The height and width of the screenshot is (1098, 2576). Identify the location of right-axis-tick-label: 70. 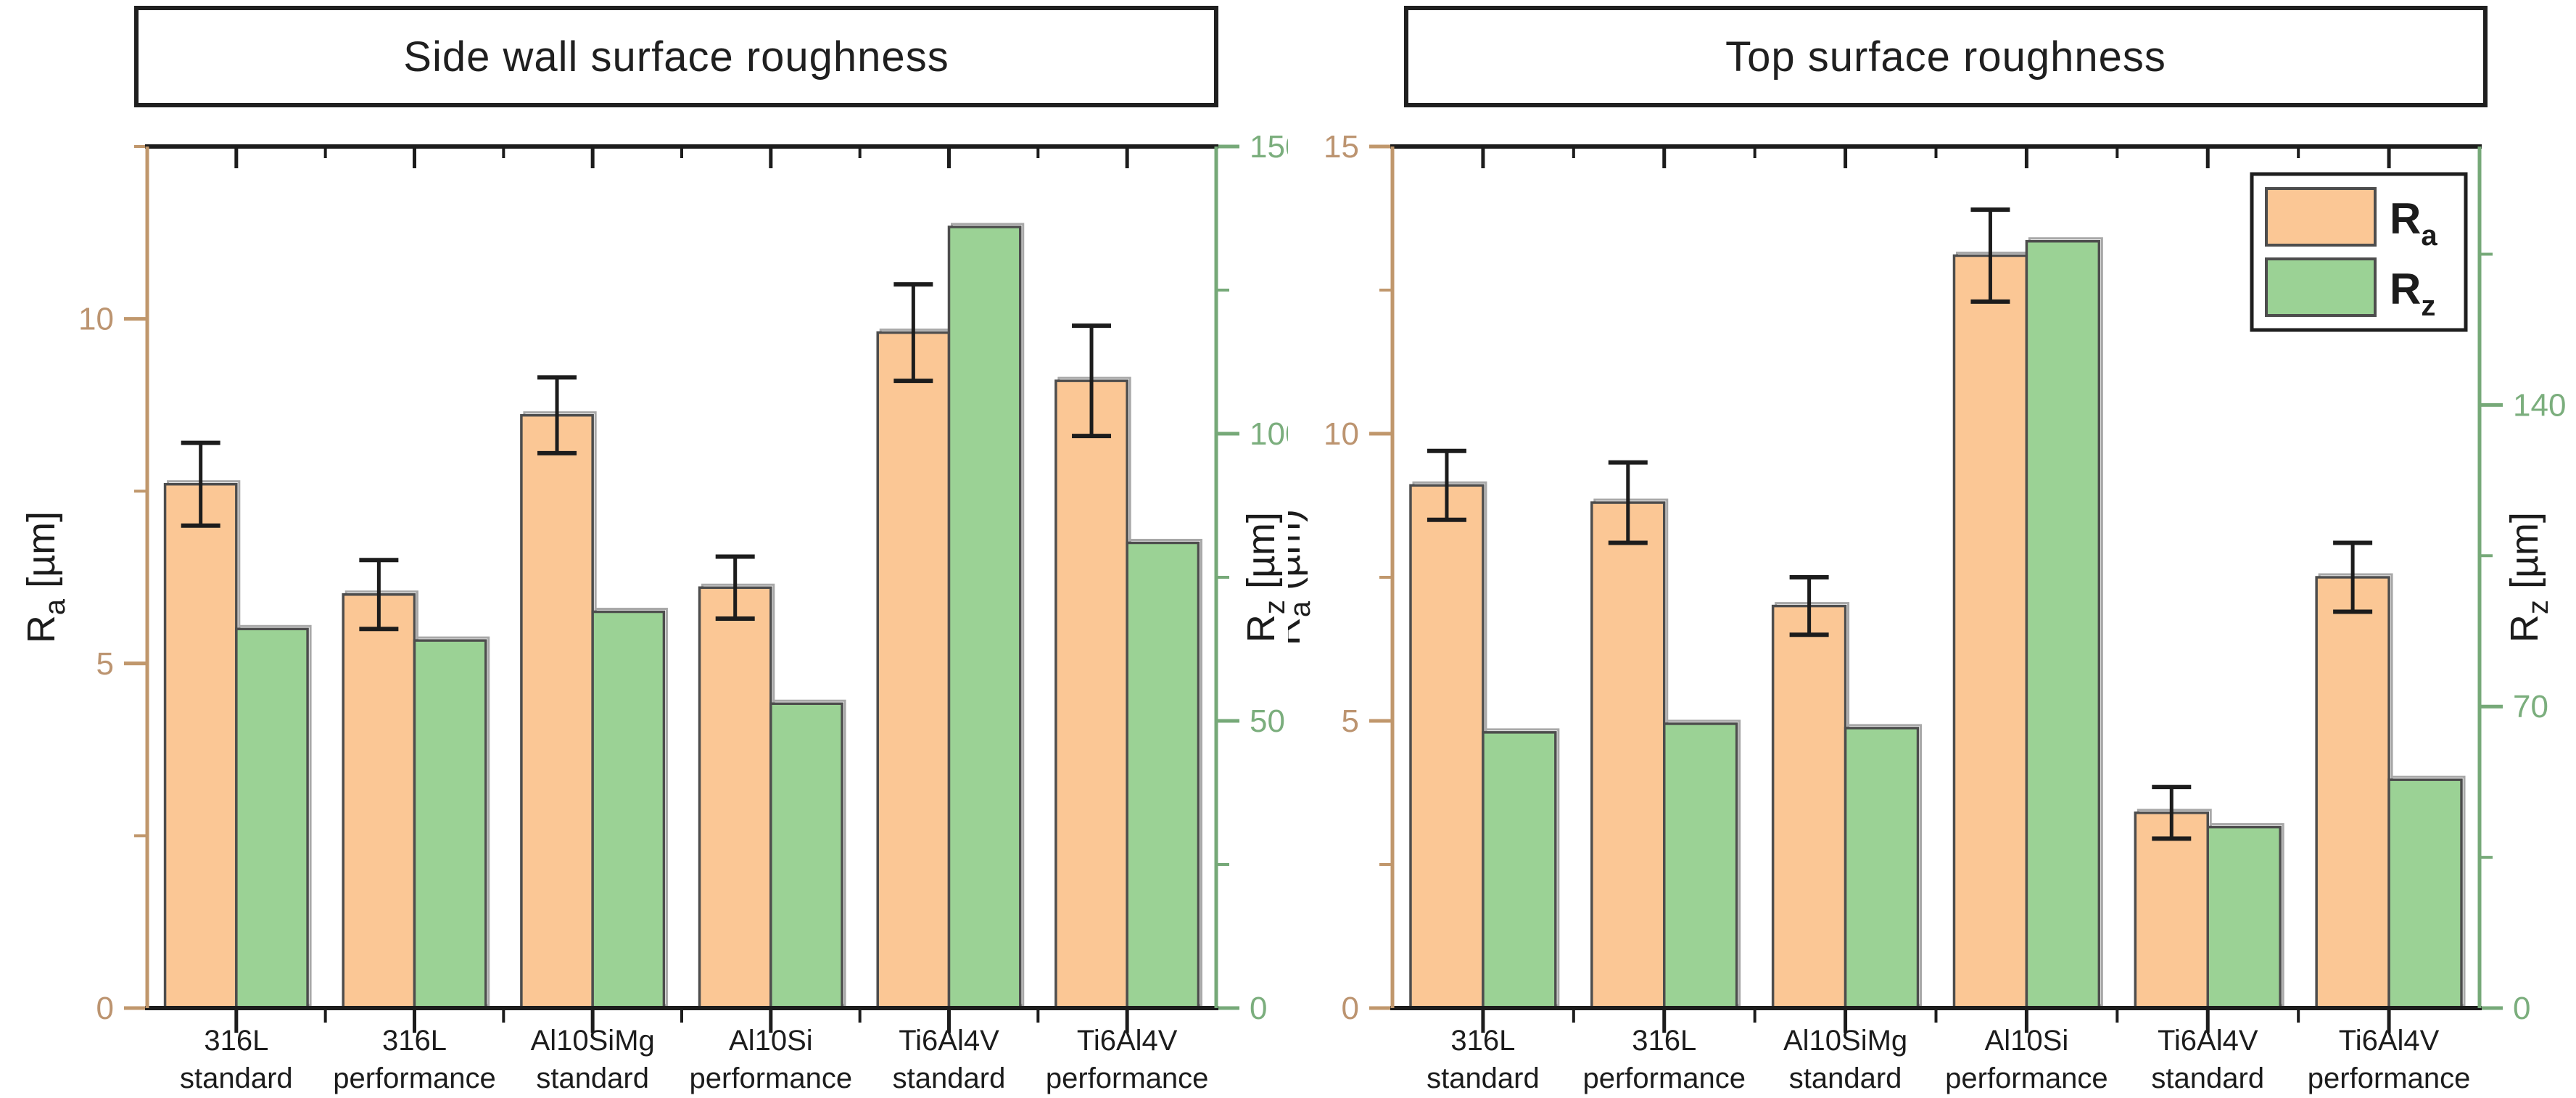
(2530, 707).